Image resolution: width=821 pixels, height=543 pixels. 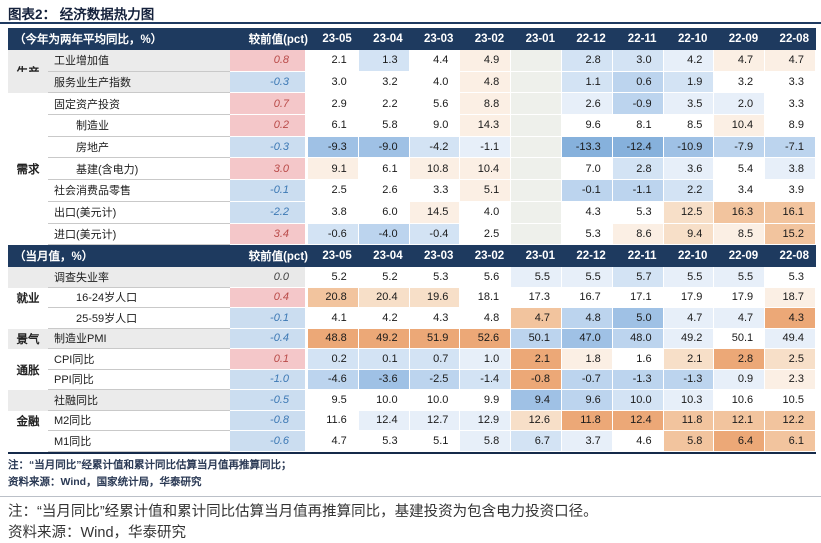 What do you see at coordinates (790, 212) in the screenshot?
I see `data-cell: 16.1` at bounding box center [790, 212].